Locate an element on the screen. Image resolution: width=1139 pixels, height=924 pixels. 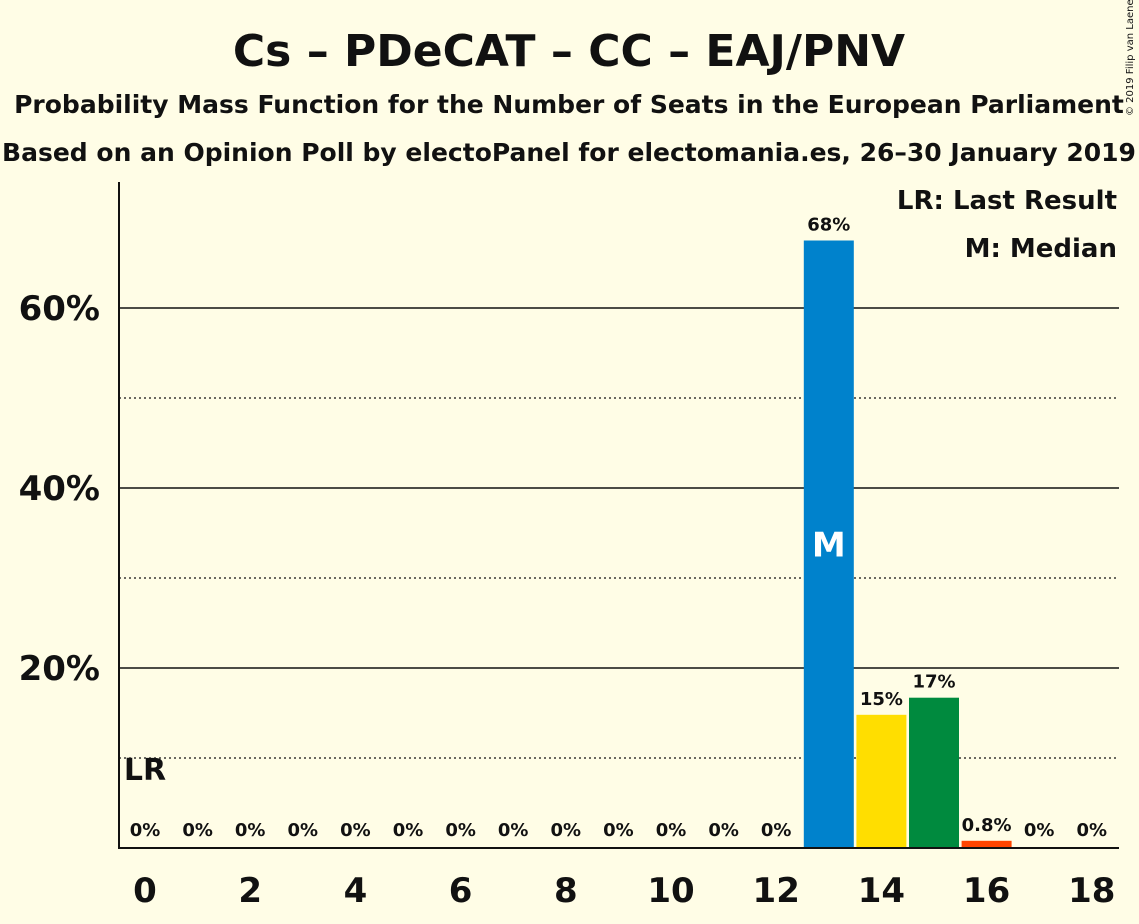
value-label-seats-6: 0% is located at coordinates (460, 830).